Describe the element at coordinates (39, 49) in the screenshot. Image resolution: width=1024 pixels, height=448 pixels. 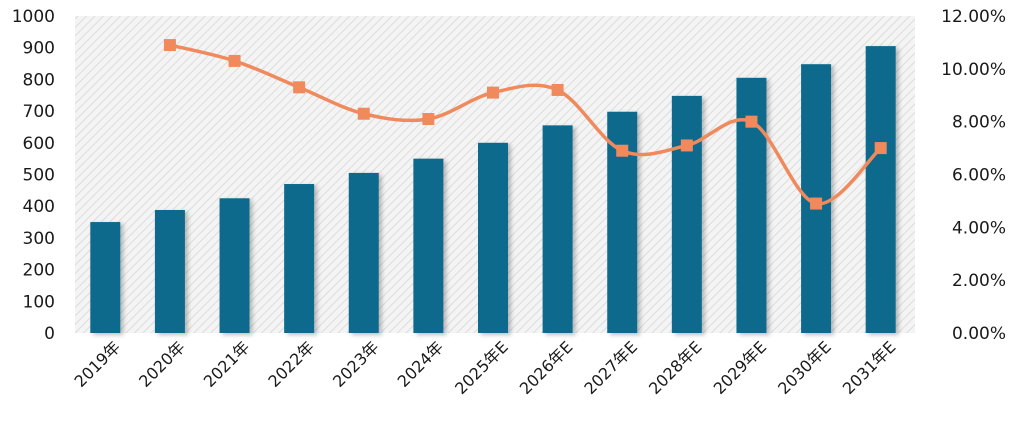
I see `left-tick-label: 900` at that location.